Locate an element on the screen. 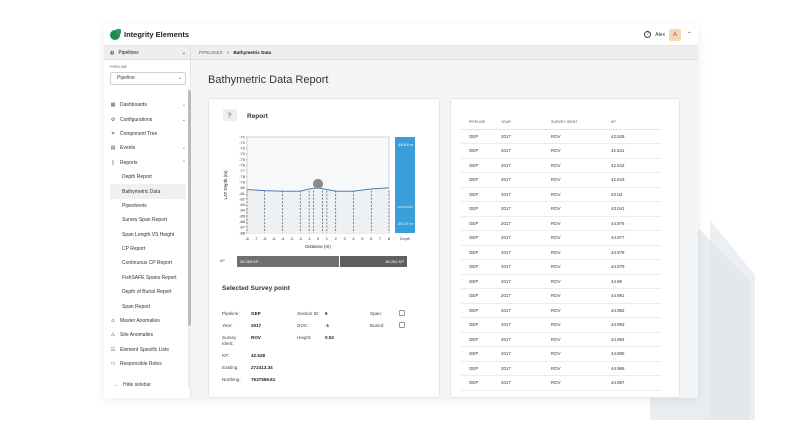  x-tick-label: 4 is located at coordinates (353, 238).